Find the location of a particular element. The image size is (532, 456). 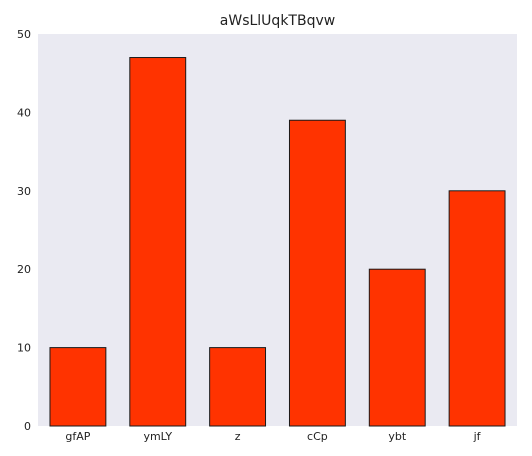

bar-cCp is located at coordinates (317, 273).